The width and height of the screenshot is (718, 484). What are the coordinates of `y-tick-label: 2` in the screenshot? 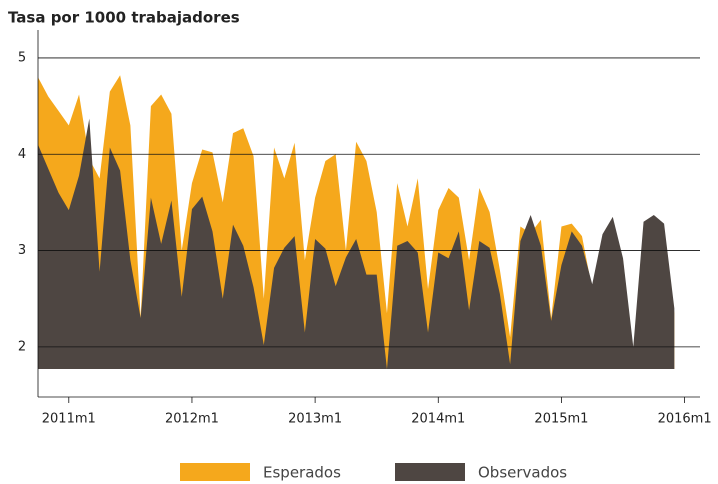 It's located at (22, 346).